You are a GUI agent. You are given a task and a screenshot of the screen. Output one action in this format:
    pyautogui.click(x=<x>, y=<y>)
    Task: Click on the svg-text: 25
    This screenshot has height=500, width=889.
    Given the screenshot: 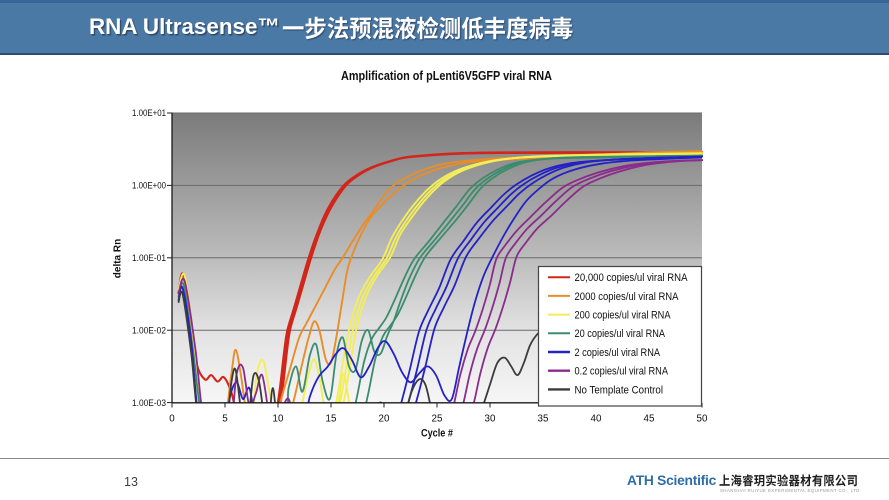 What is the action you would take?
    pyautogui.click(x=437, y=419)
    